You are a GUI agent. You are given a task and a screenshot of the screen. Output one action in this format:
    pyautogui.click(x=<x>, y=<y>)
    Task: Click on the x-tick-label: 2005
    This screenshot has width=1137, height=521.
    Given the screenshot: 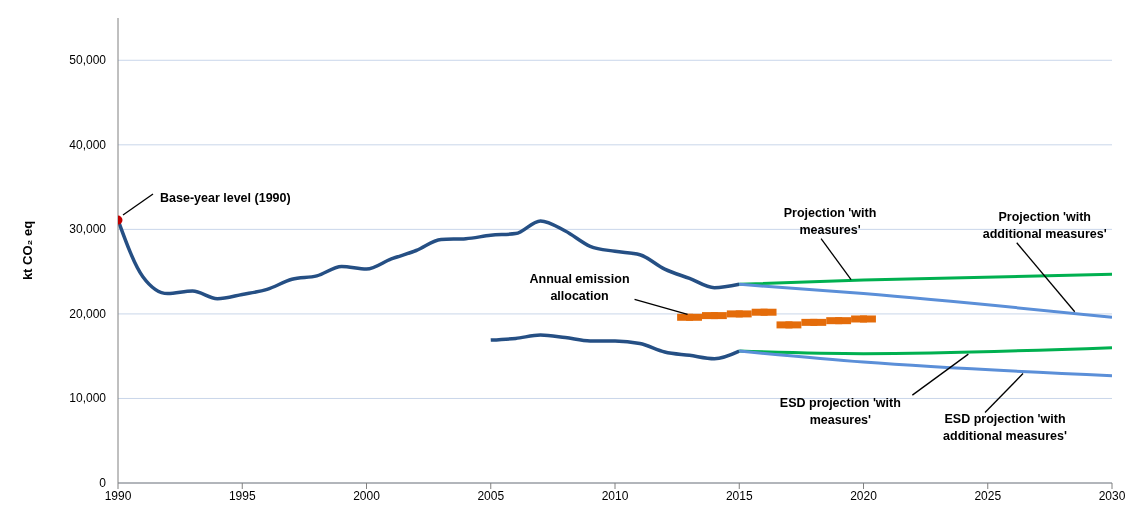 What is the action you would take?
    pyautogui.click(x=491, y=495)
    